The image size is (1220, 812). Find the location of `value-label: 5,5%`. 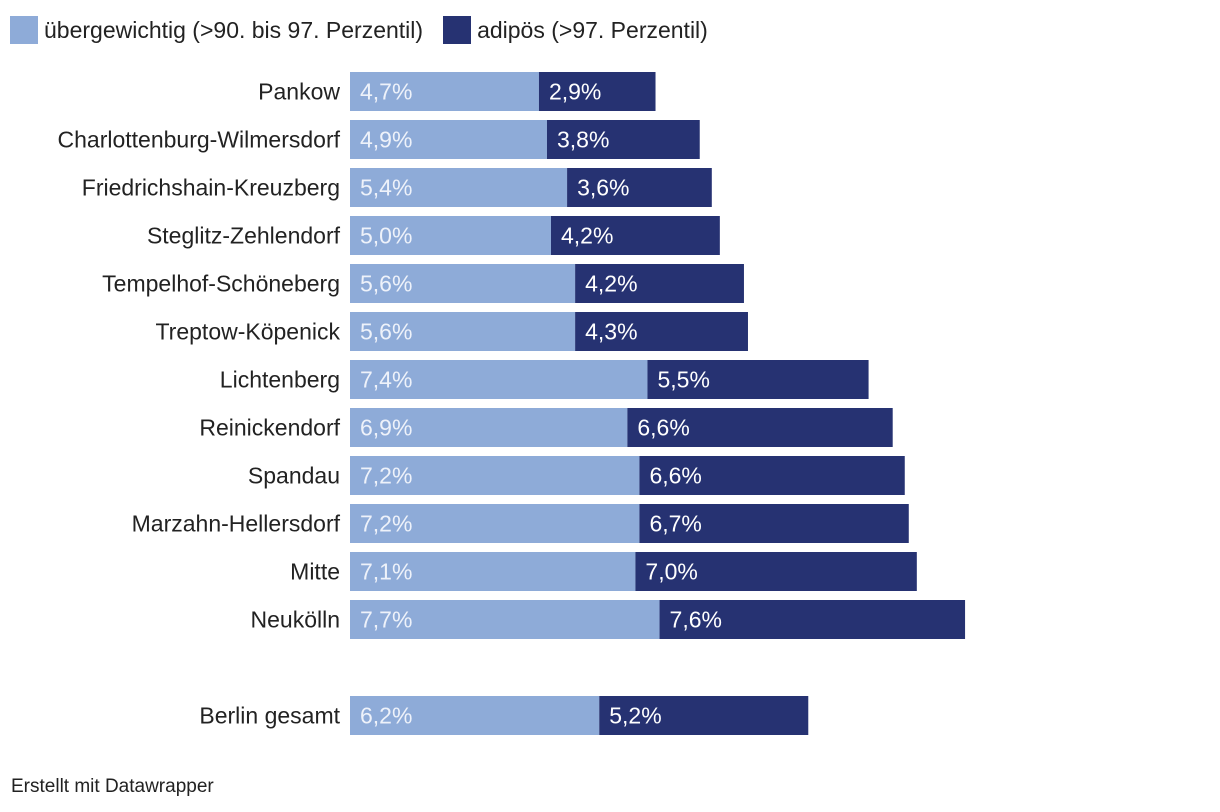

value-label: 5,5% is located at coordinates (683, 380).